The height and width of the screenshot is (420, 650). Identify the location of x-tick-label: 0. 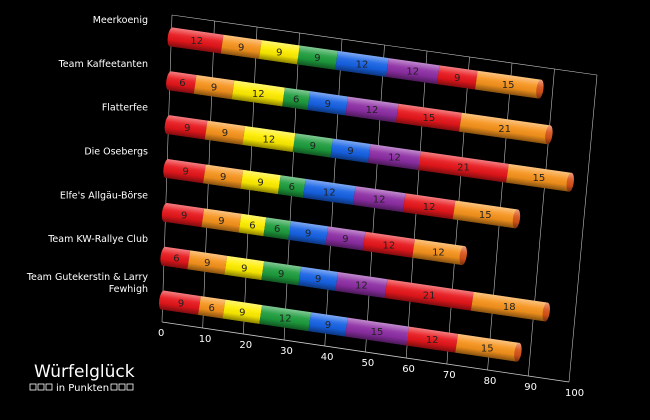
(161, 333).